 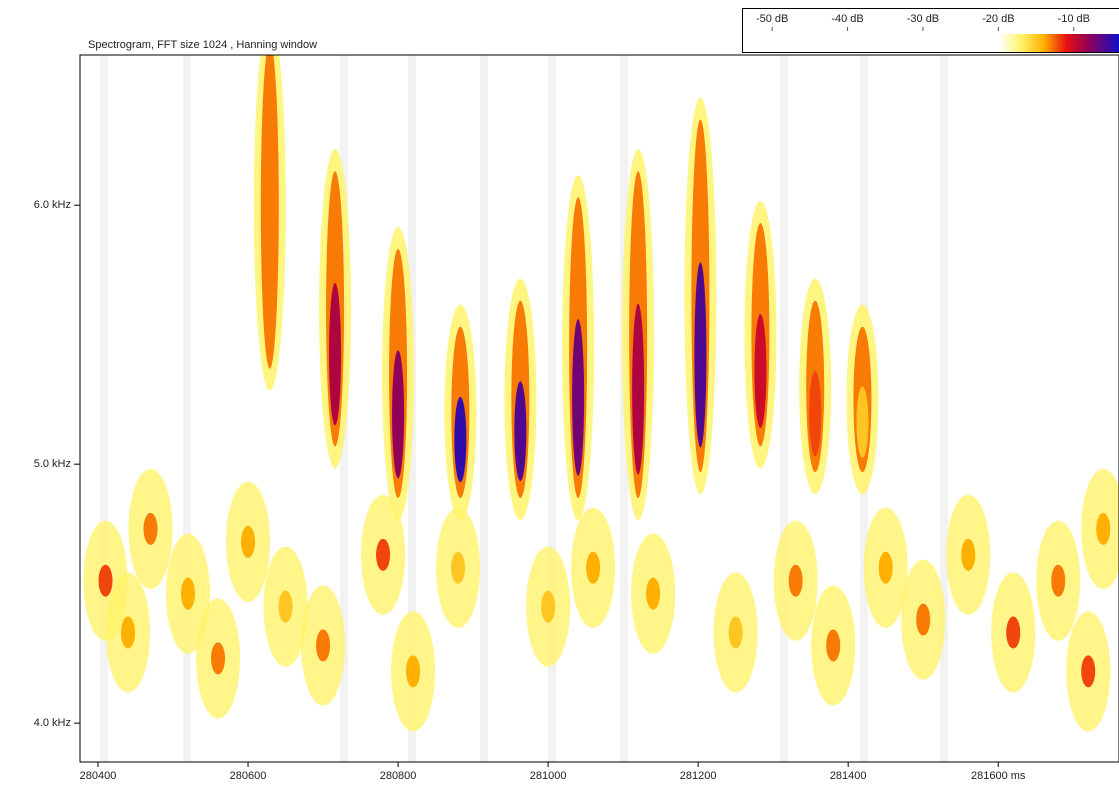 What do you see at coordinates (548, 776) in the screenshot?
I see `x-tick-label: 281000` at bounding box center [548, 776].